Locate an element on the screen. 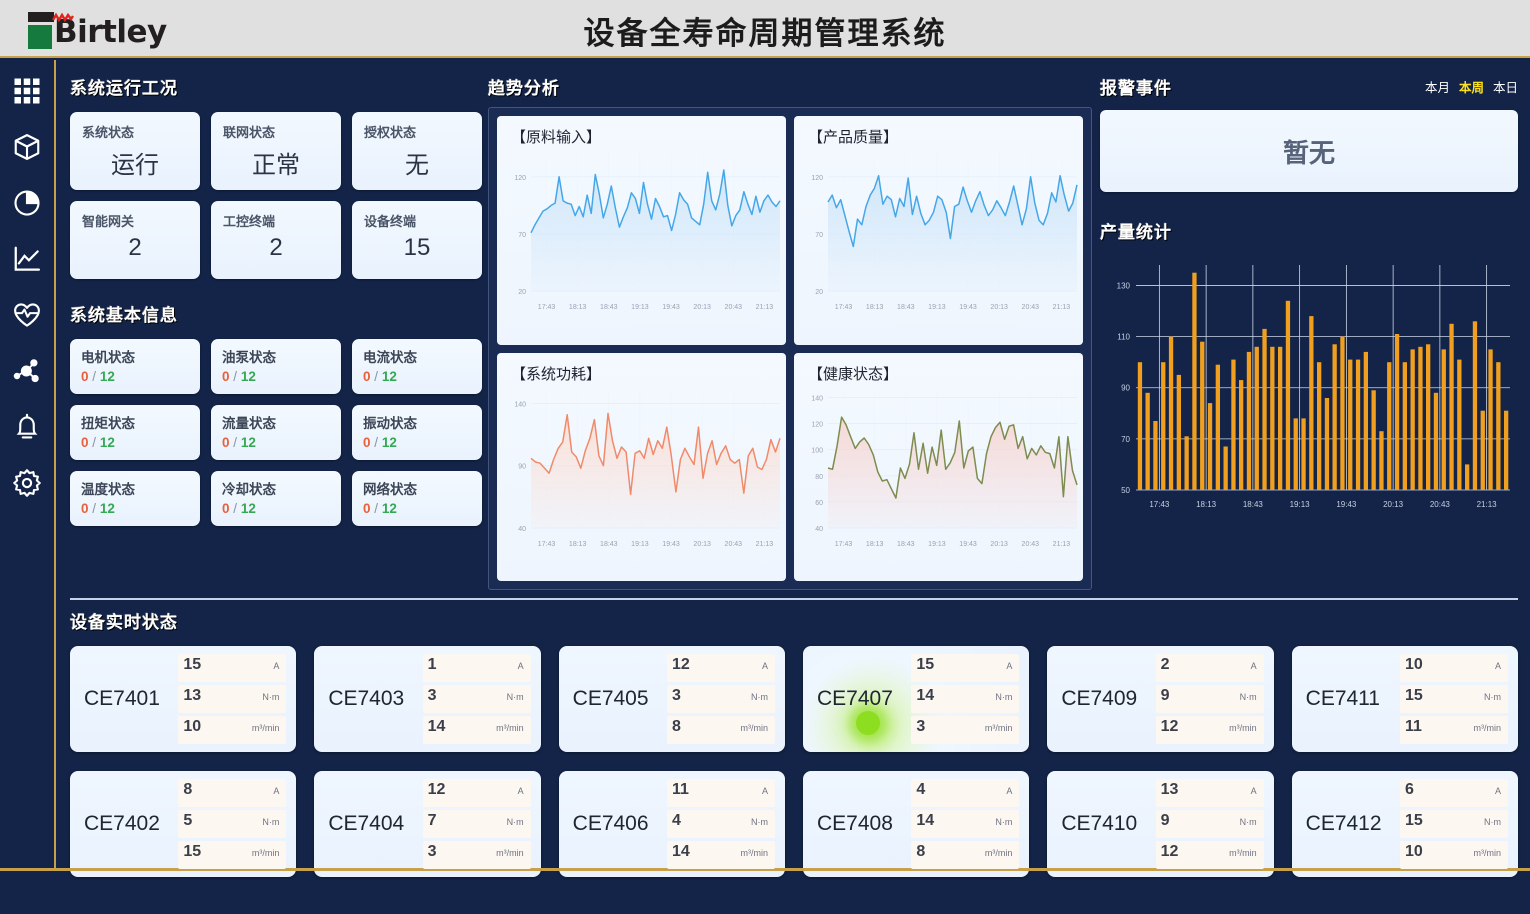  alarm-tab-day: 本日 is located at coordinates (1505, 88).